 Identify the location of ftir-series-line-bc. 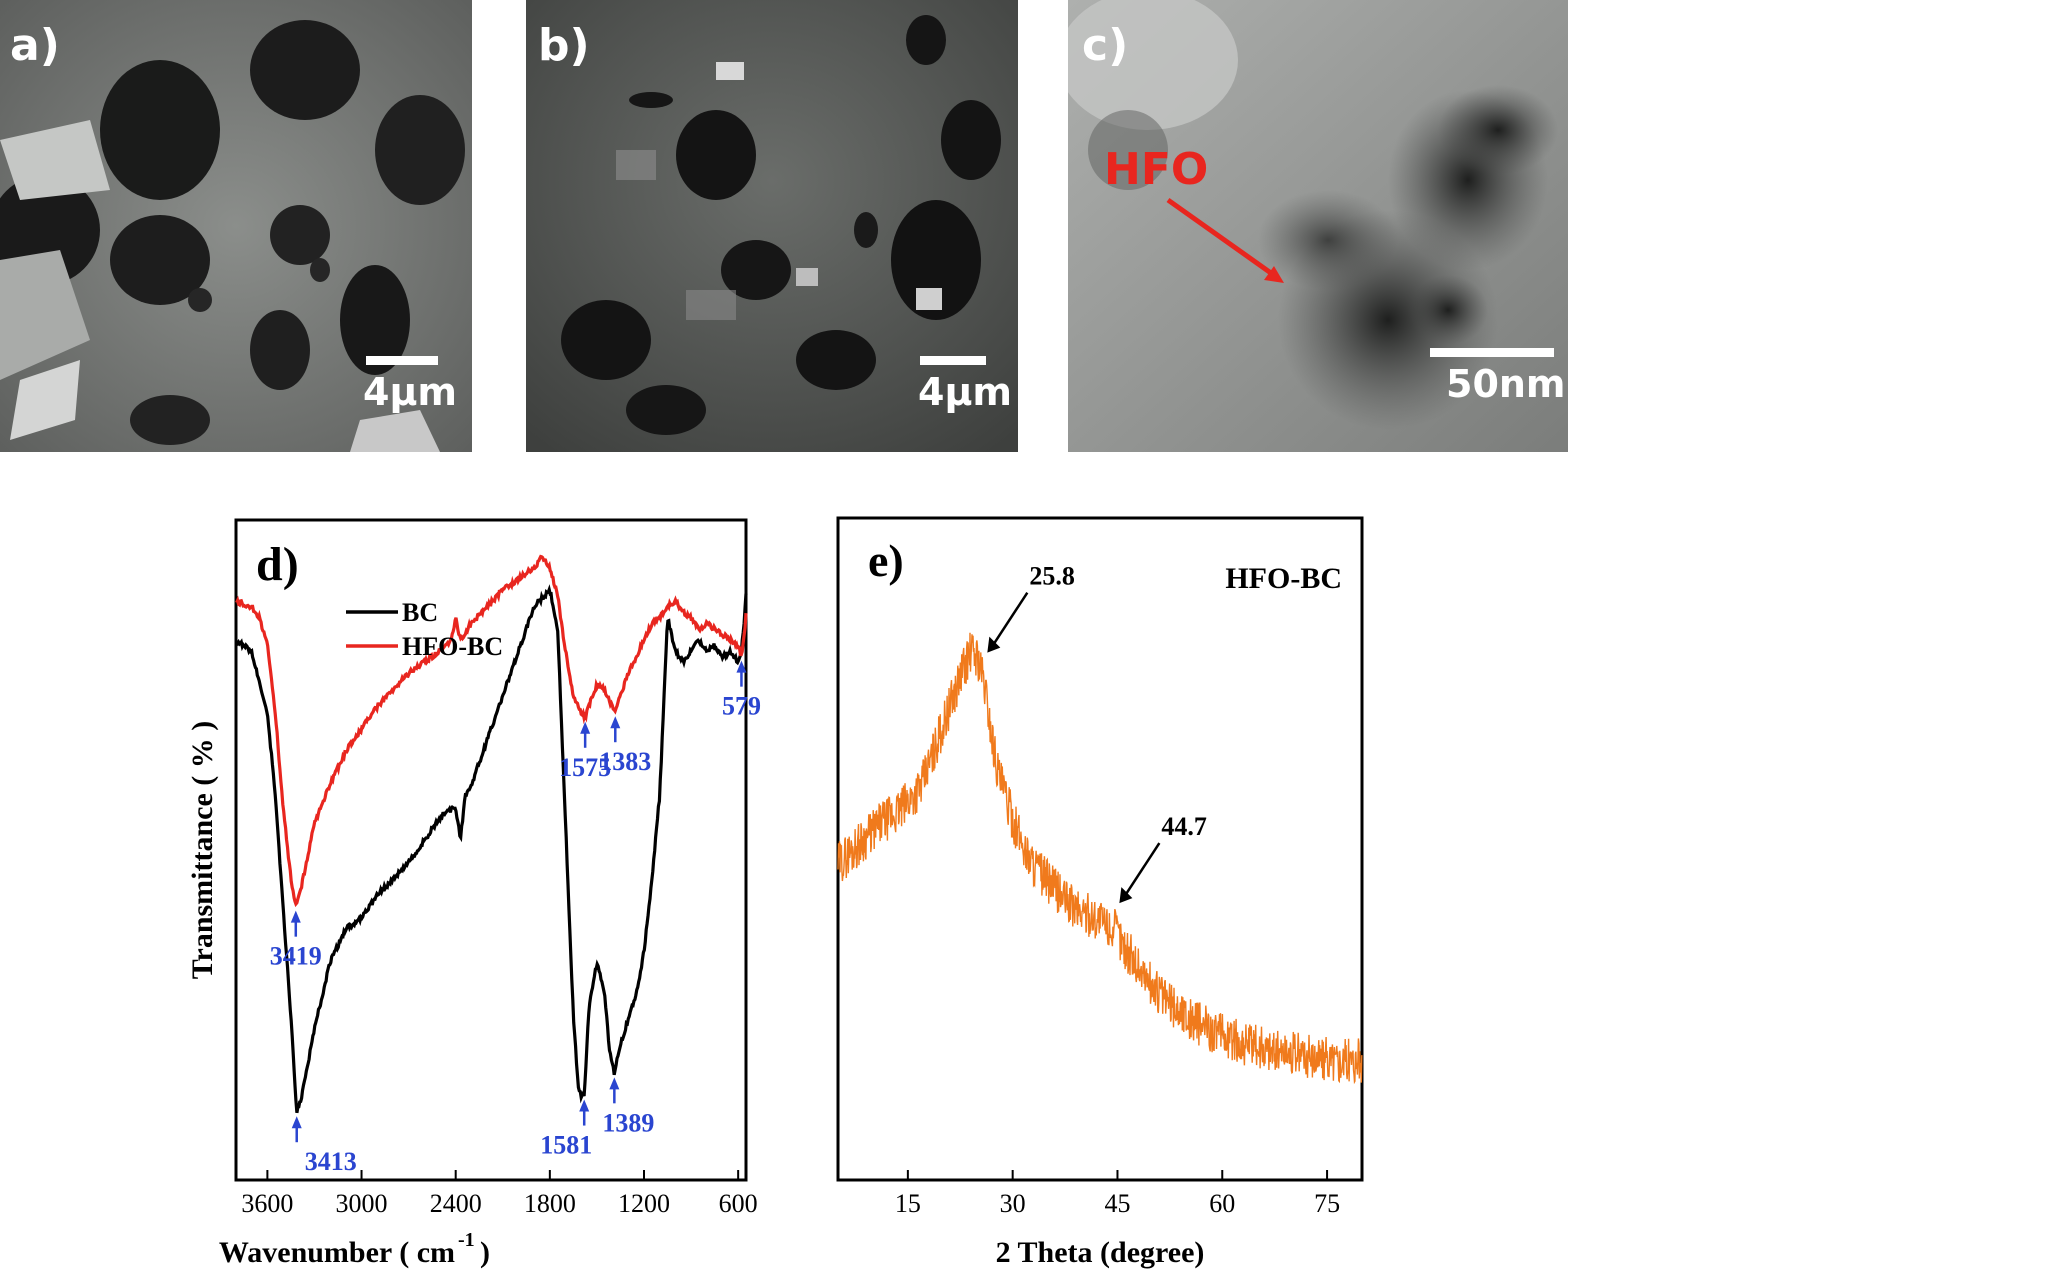
(491, 849).